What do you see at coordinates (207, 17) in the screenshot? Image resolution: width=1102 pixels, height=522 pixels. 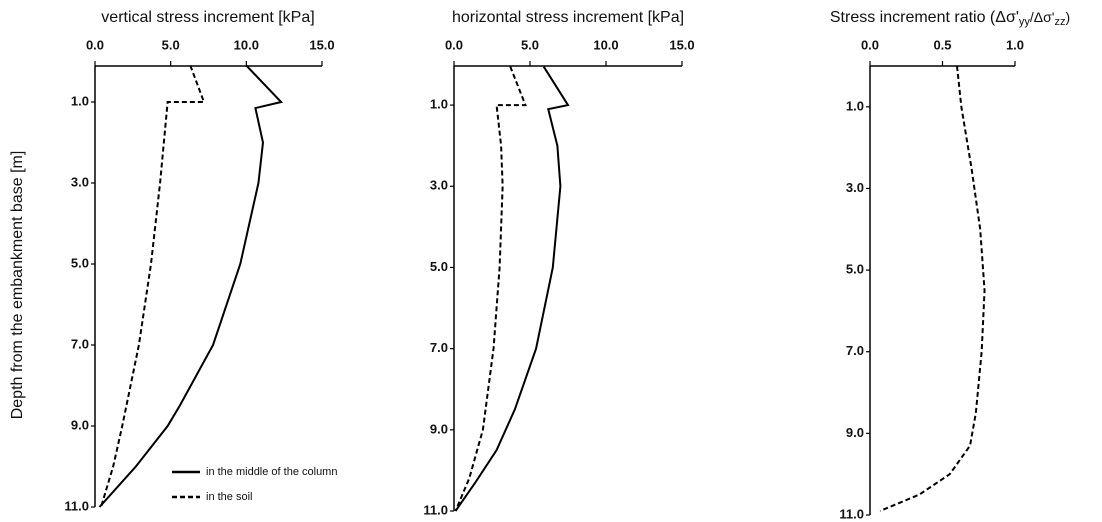 I see `chart-title: vertical stress increment [kPa]` at bounding box center [207, 17].